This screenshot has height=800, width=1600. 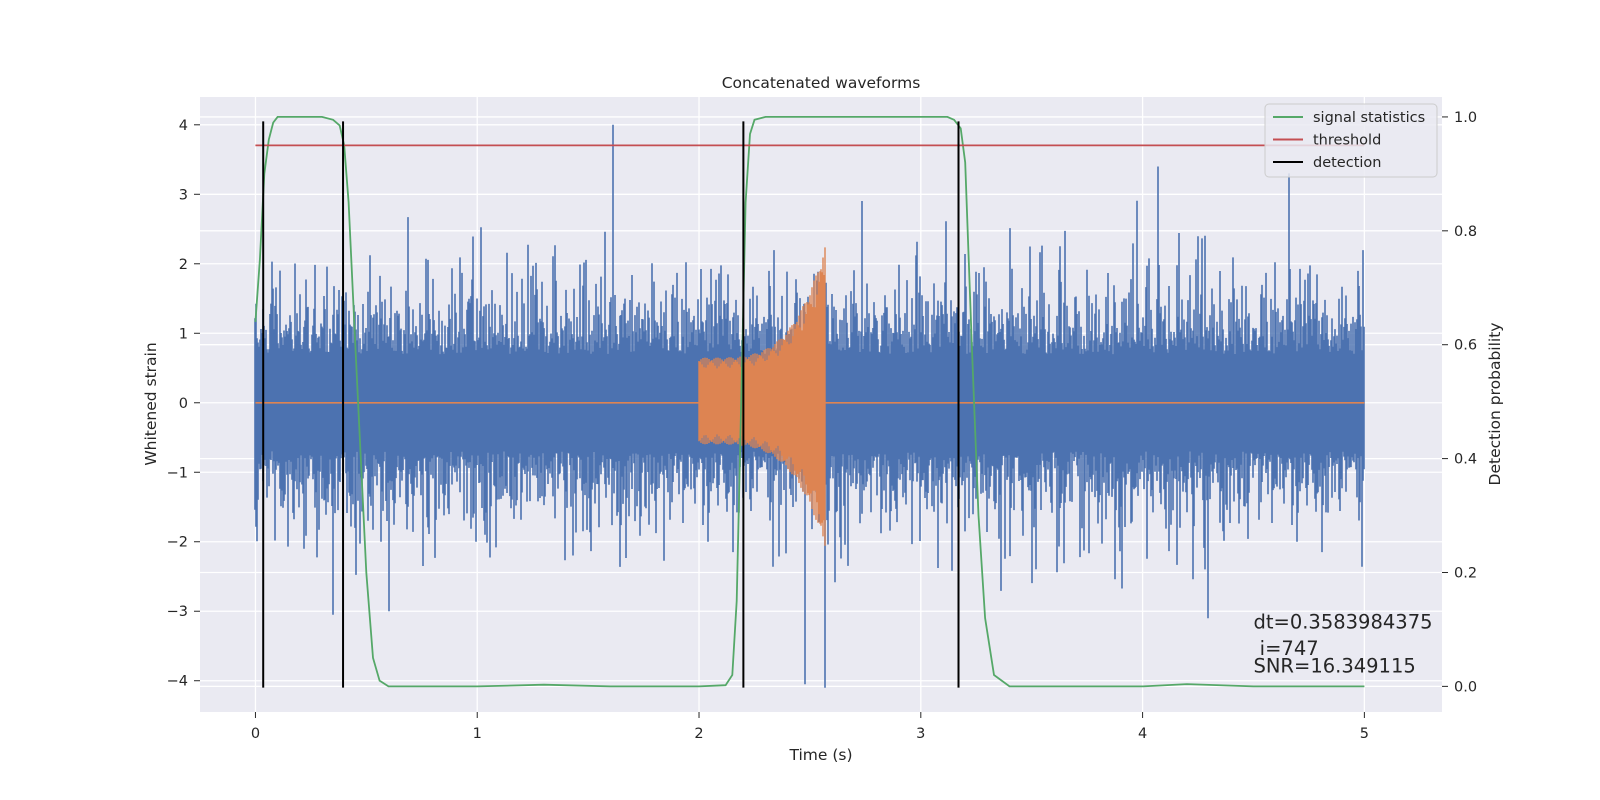 I want to click on y2-tick-label: 0.4, so click(x=1465, y=460).